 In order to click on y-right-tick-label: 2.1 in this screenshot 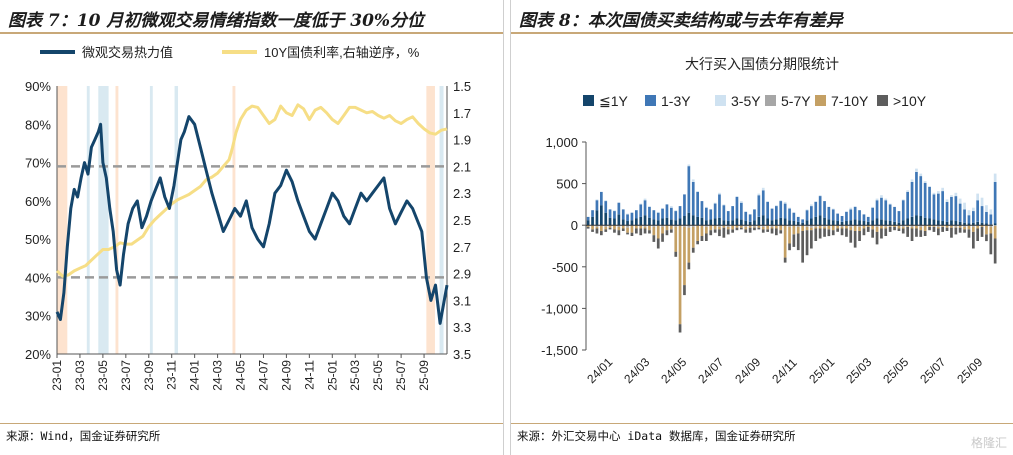, I will do `click(462, 166)`.